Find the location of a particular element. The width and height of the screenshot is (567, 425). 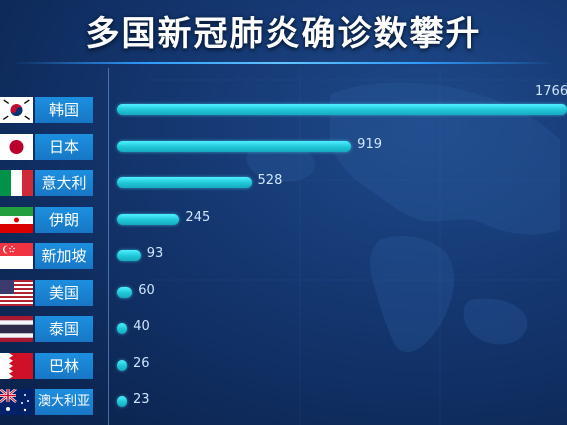

category-axis-line is located at coordinates (108, 246).